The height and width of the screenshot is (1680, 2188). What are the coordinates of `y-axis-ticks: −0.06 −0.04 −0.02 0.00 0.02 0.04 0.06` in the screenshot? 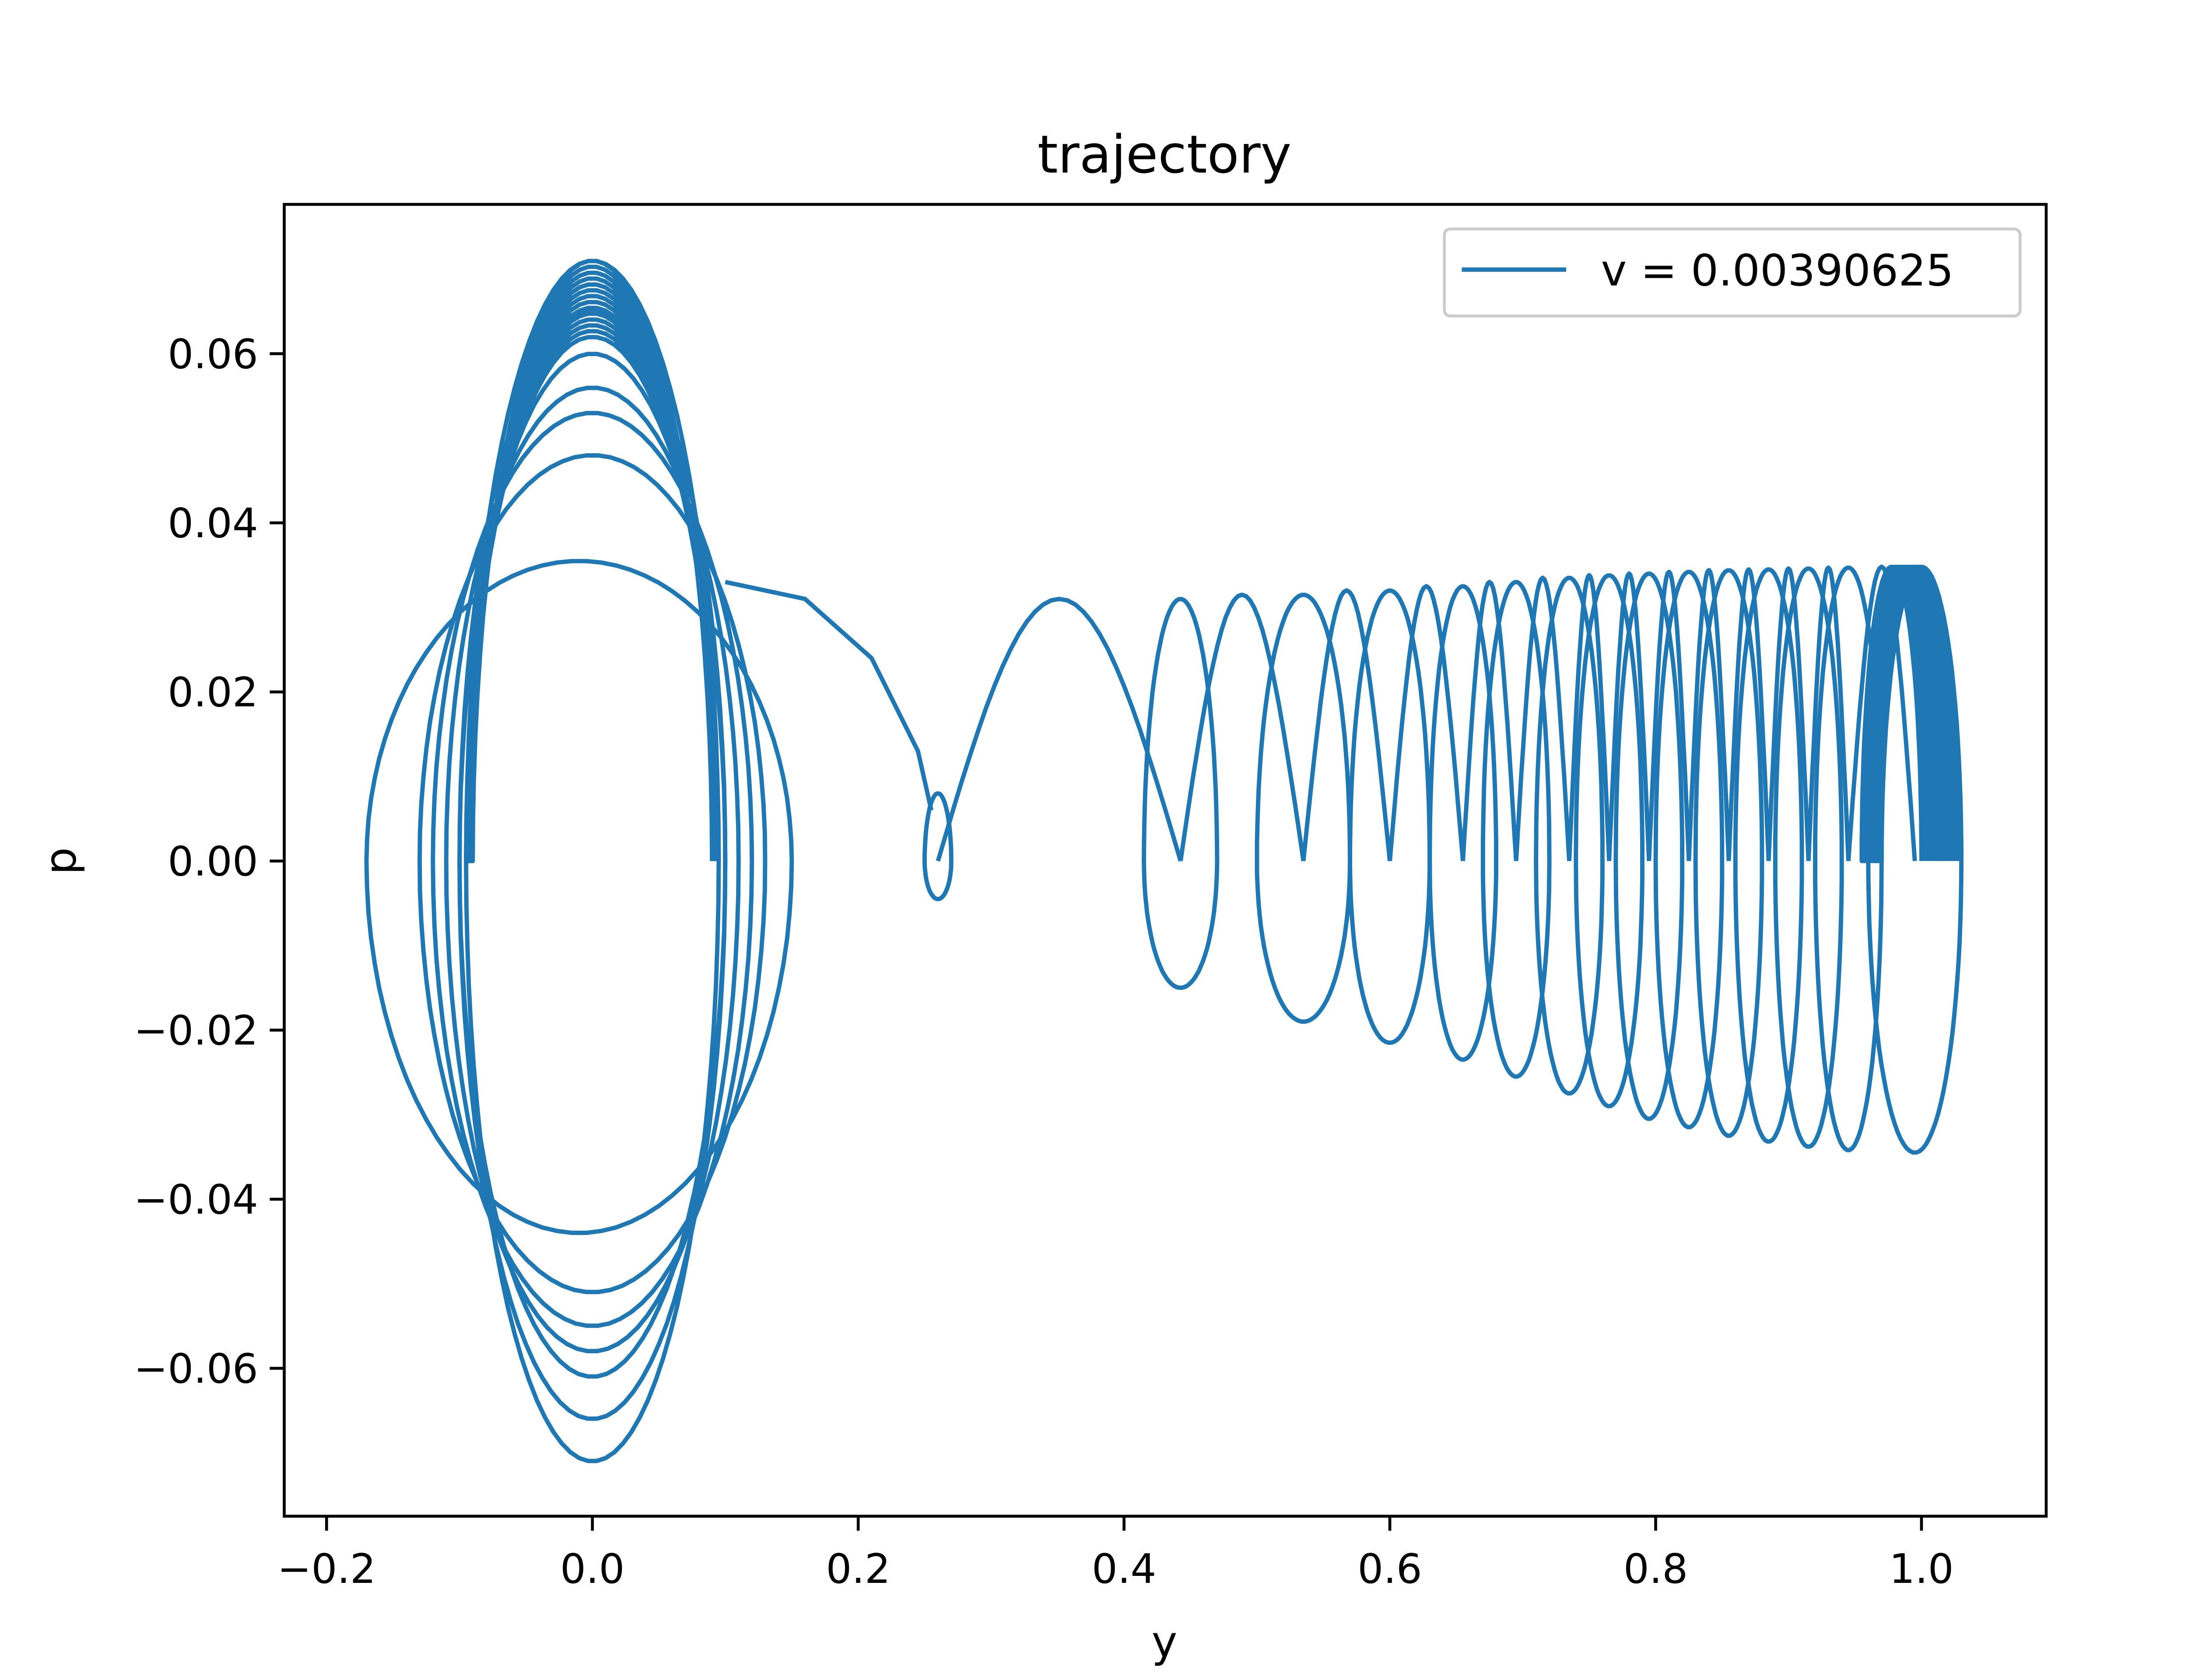 It's located at (209, 862).